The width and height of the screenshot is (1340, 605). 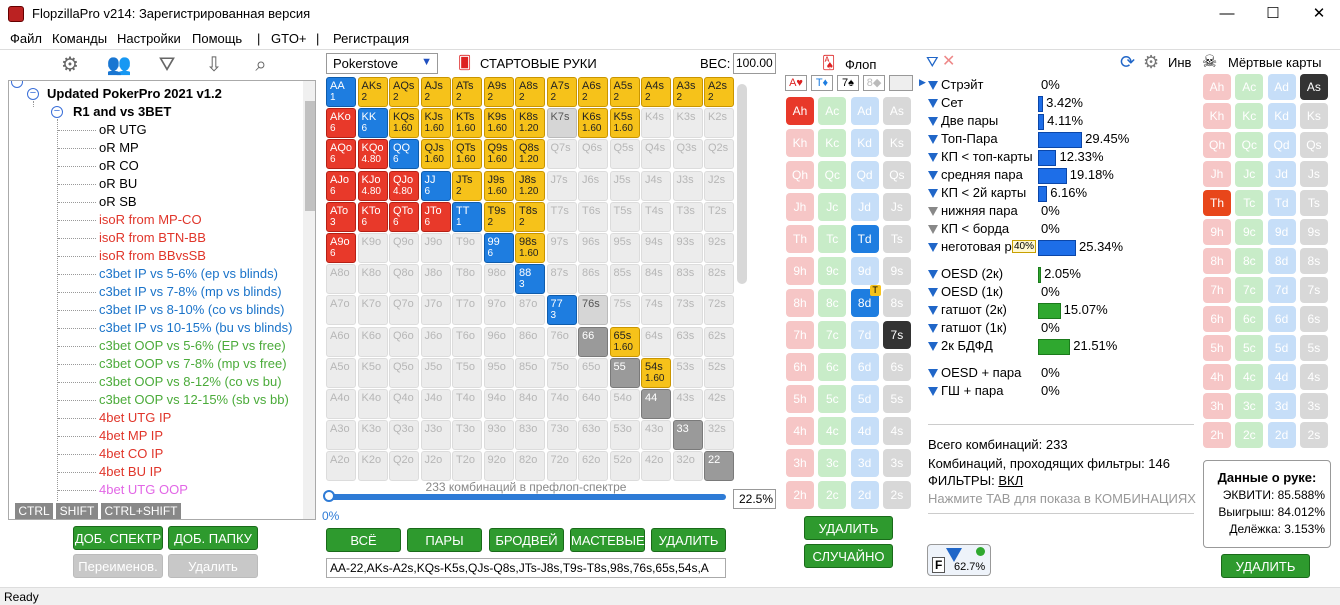 I want to click on dead-card-Qc: Qc, so click(x=1249, y=145).